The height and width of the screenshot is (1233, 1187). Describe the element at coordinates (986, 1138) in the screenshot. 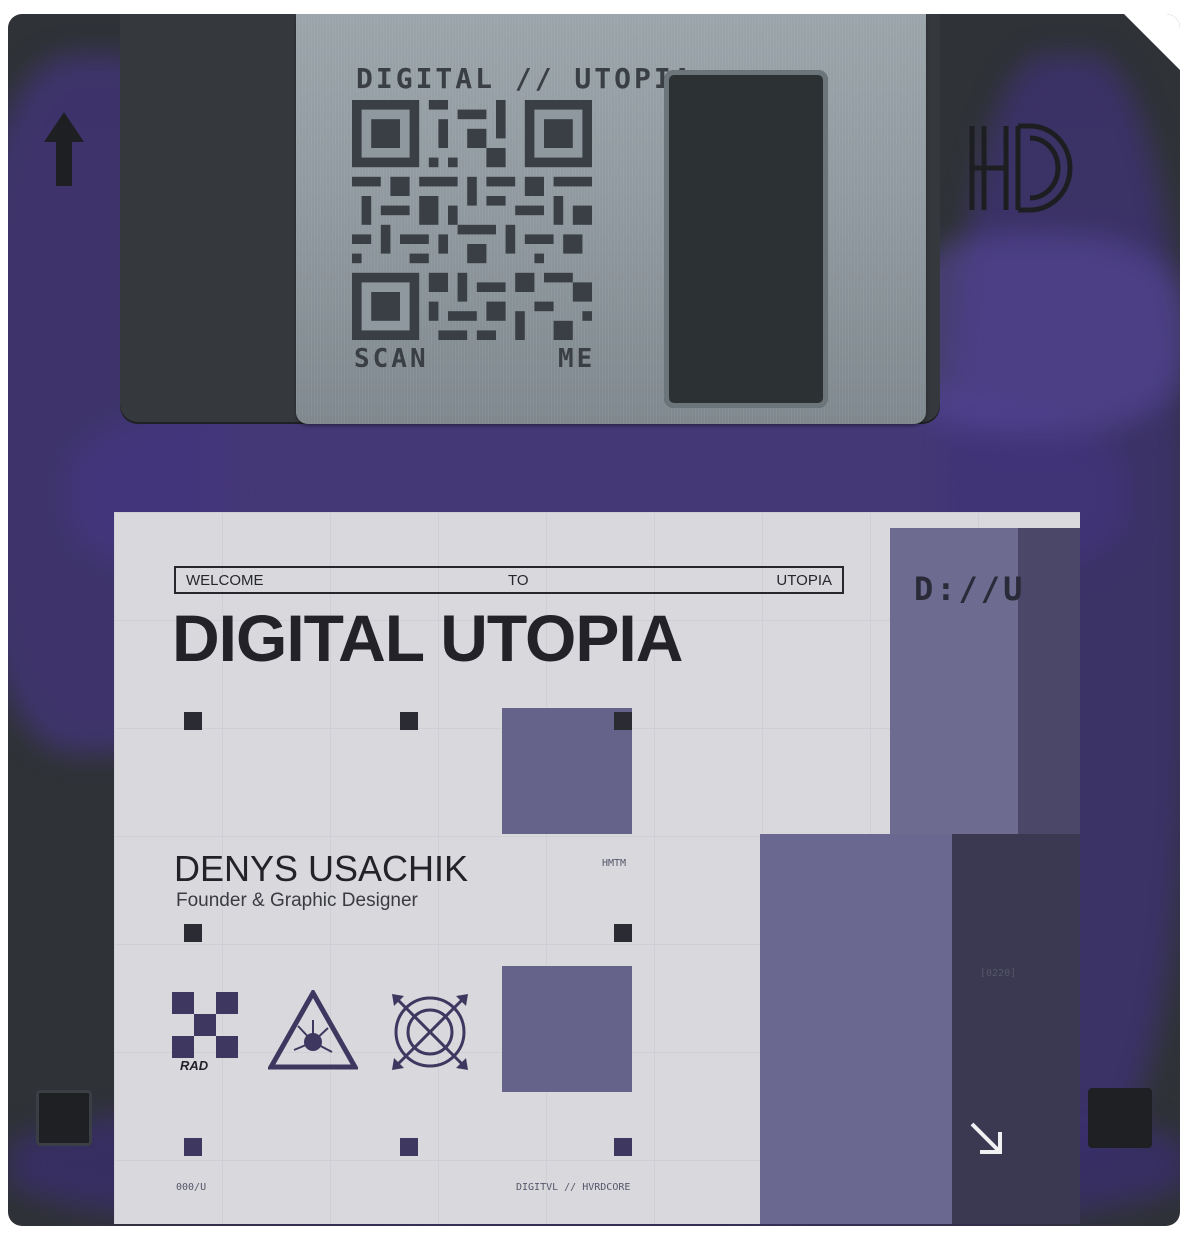

I see `arrow-down-right-icon` at that location.